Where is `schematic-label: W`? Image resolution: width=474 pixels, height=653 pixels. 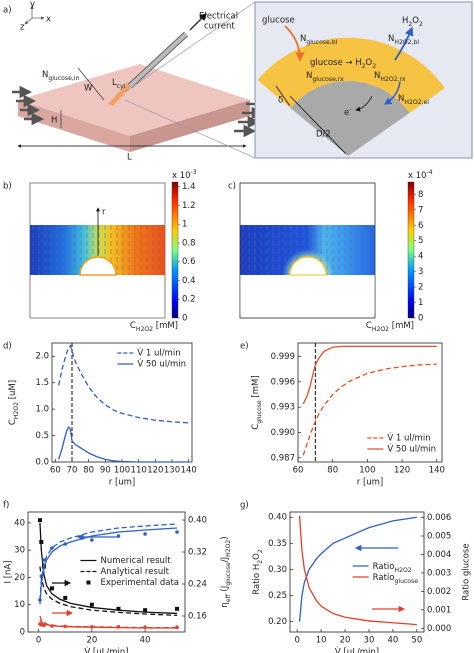 schematic-label: W is located at coordinates (88, 89).